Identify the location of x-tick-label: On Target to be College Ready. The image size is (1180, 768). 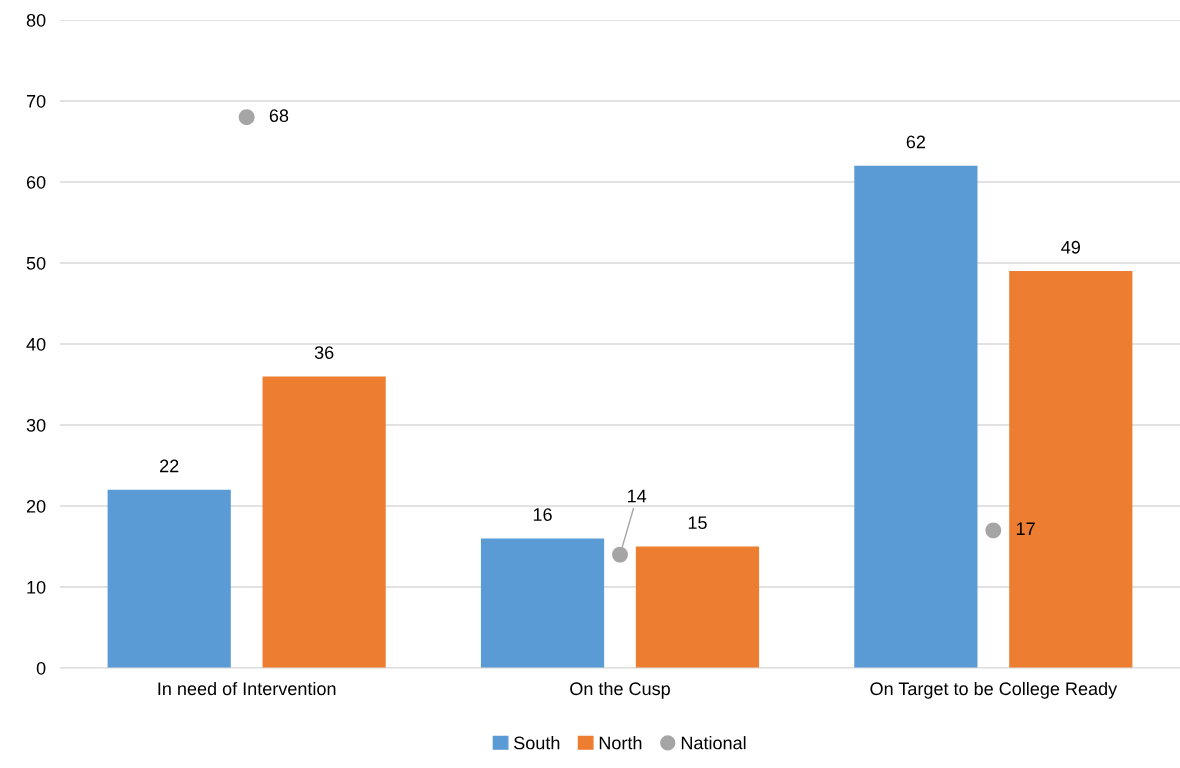
(994, 690).